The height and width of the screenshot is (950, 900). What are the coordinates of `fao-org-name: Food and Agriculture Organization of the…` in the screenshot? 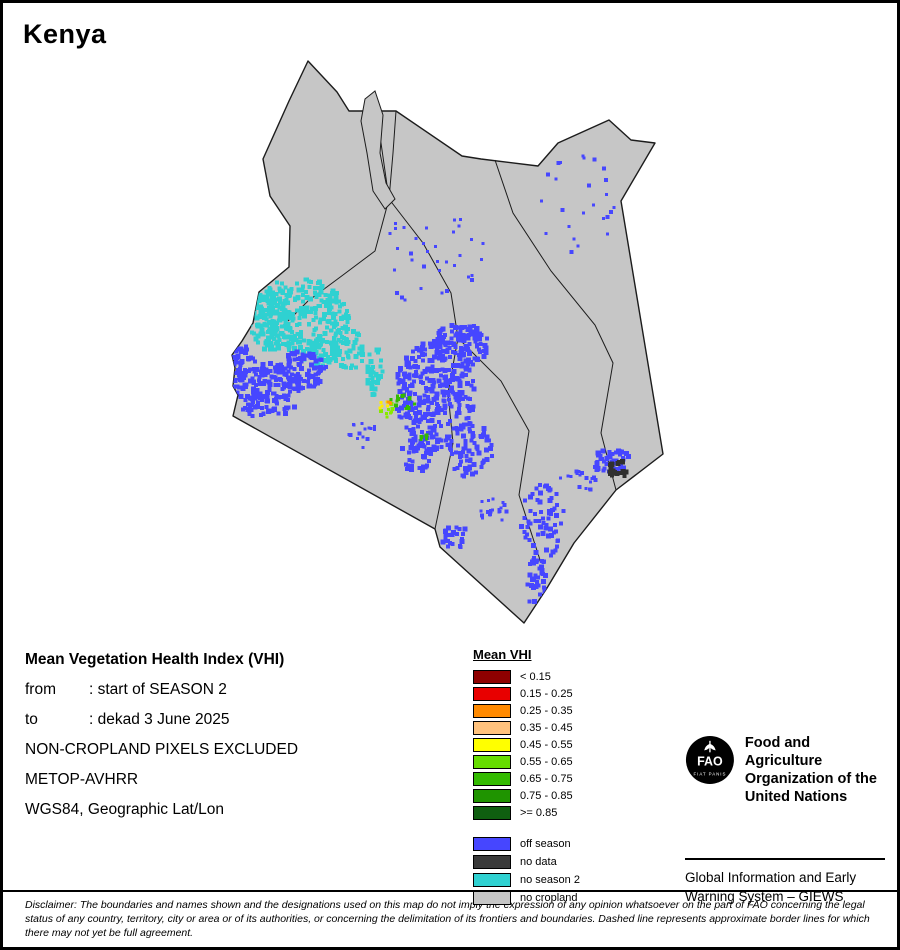 It's located at (810, 770).